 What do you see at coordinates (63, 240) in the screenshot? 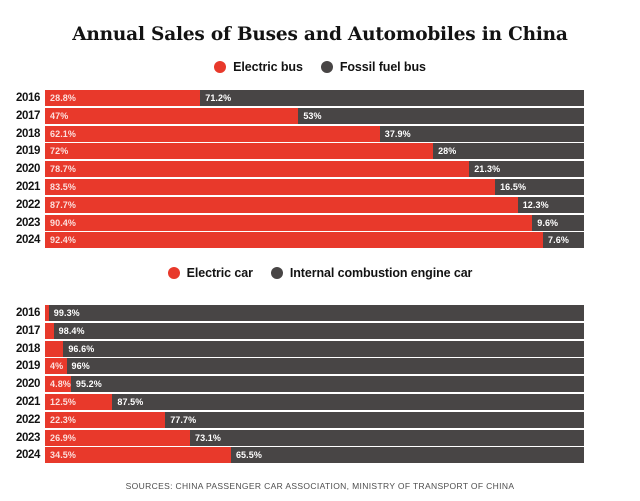
I see `bar-value-label: 92.4%` at bounding box center [63, 240].